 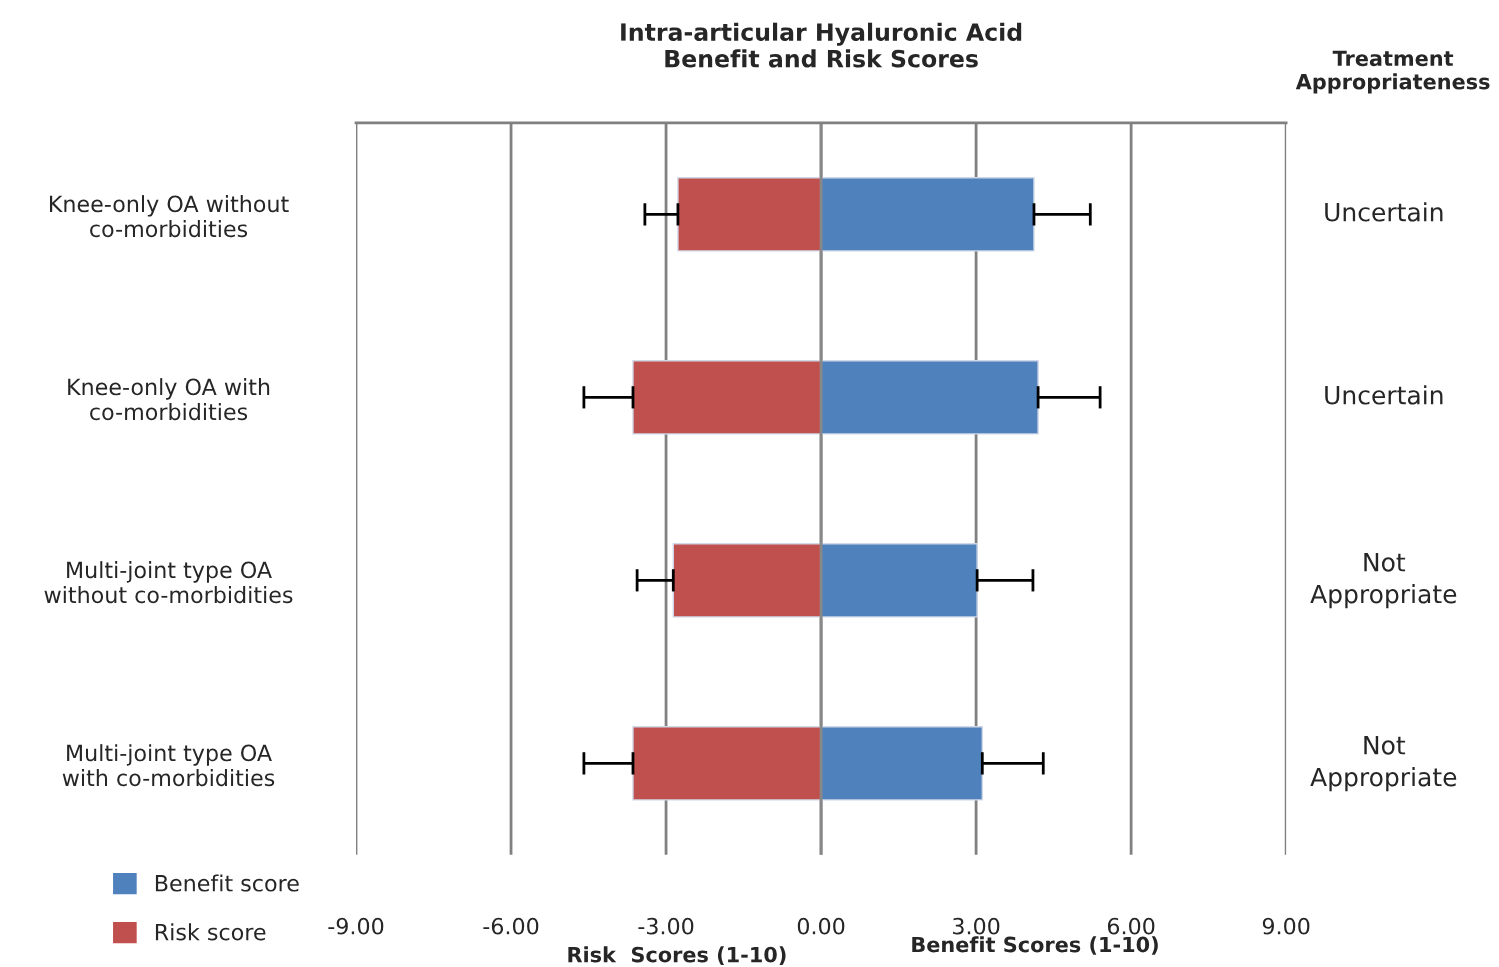 What do you see at coordinates (976, 926) in the screenshot?
I see `x-tick-label: 3.00` at bounding box center [976, 926].